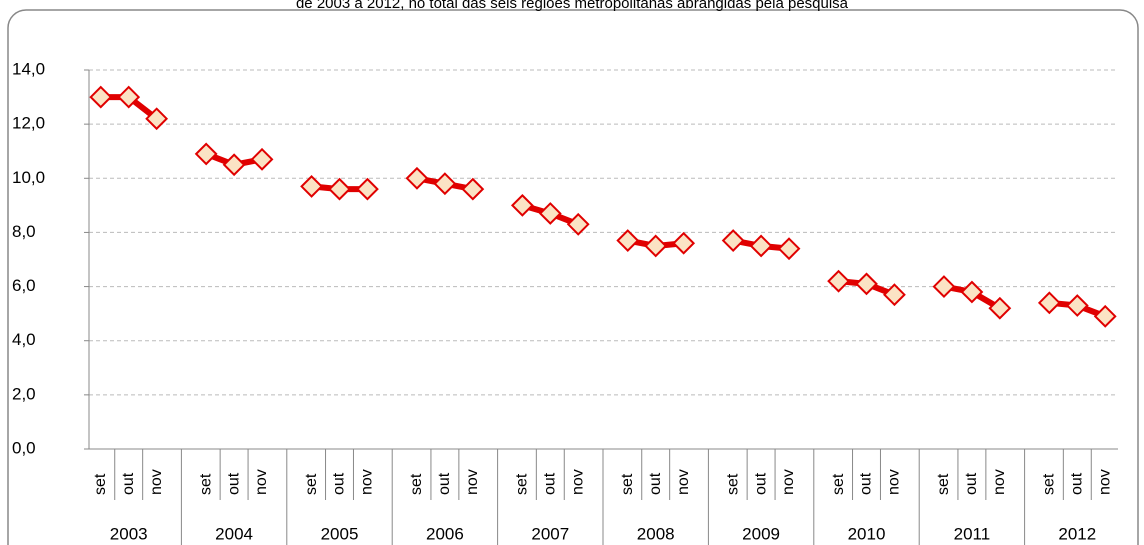 Image resolution: width=1144 pixels, height=545 pixels. Describe the element at coordinates (867, 533) in the screenshot. I see `x-group-label: 2010` at that location.